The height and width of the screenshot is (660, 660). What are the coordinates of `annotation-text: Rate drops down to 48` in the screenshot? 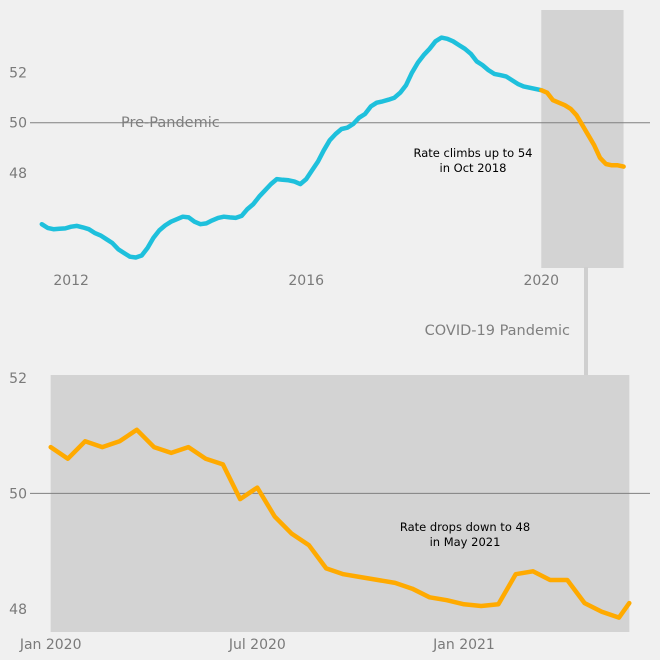 It's located at (465, 527).